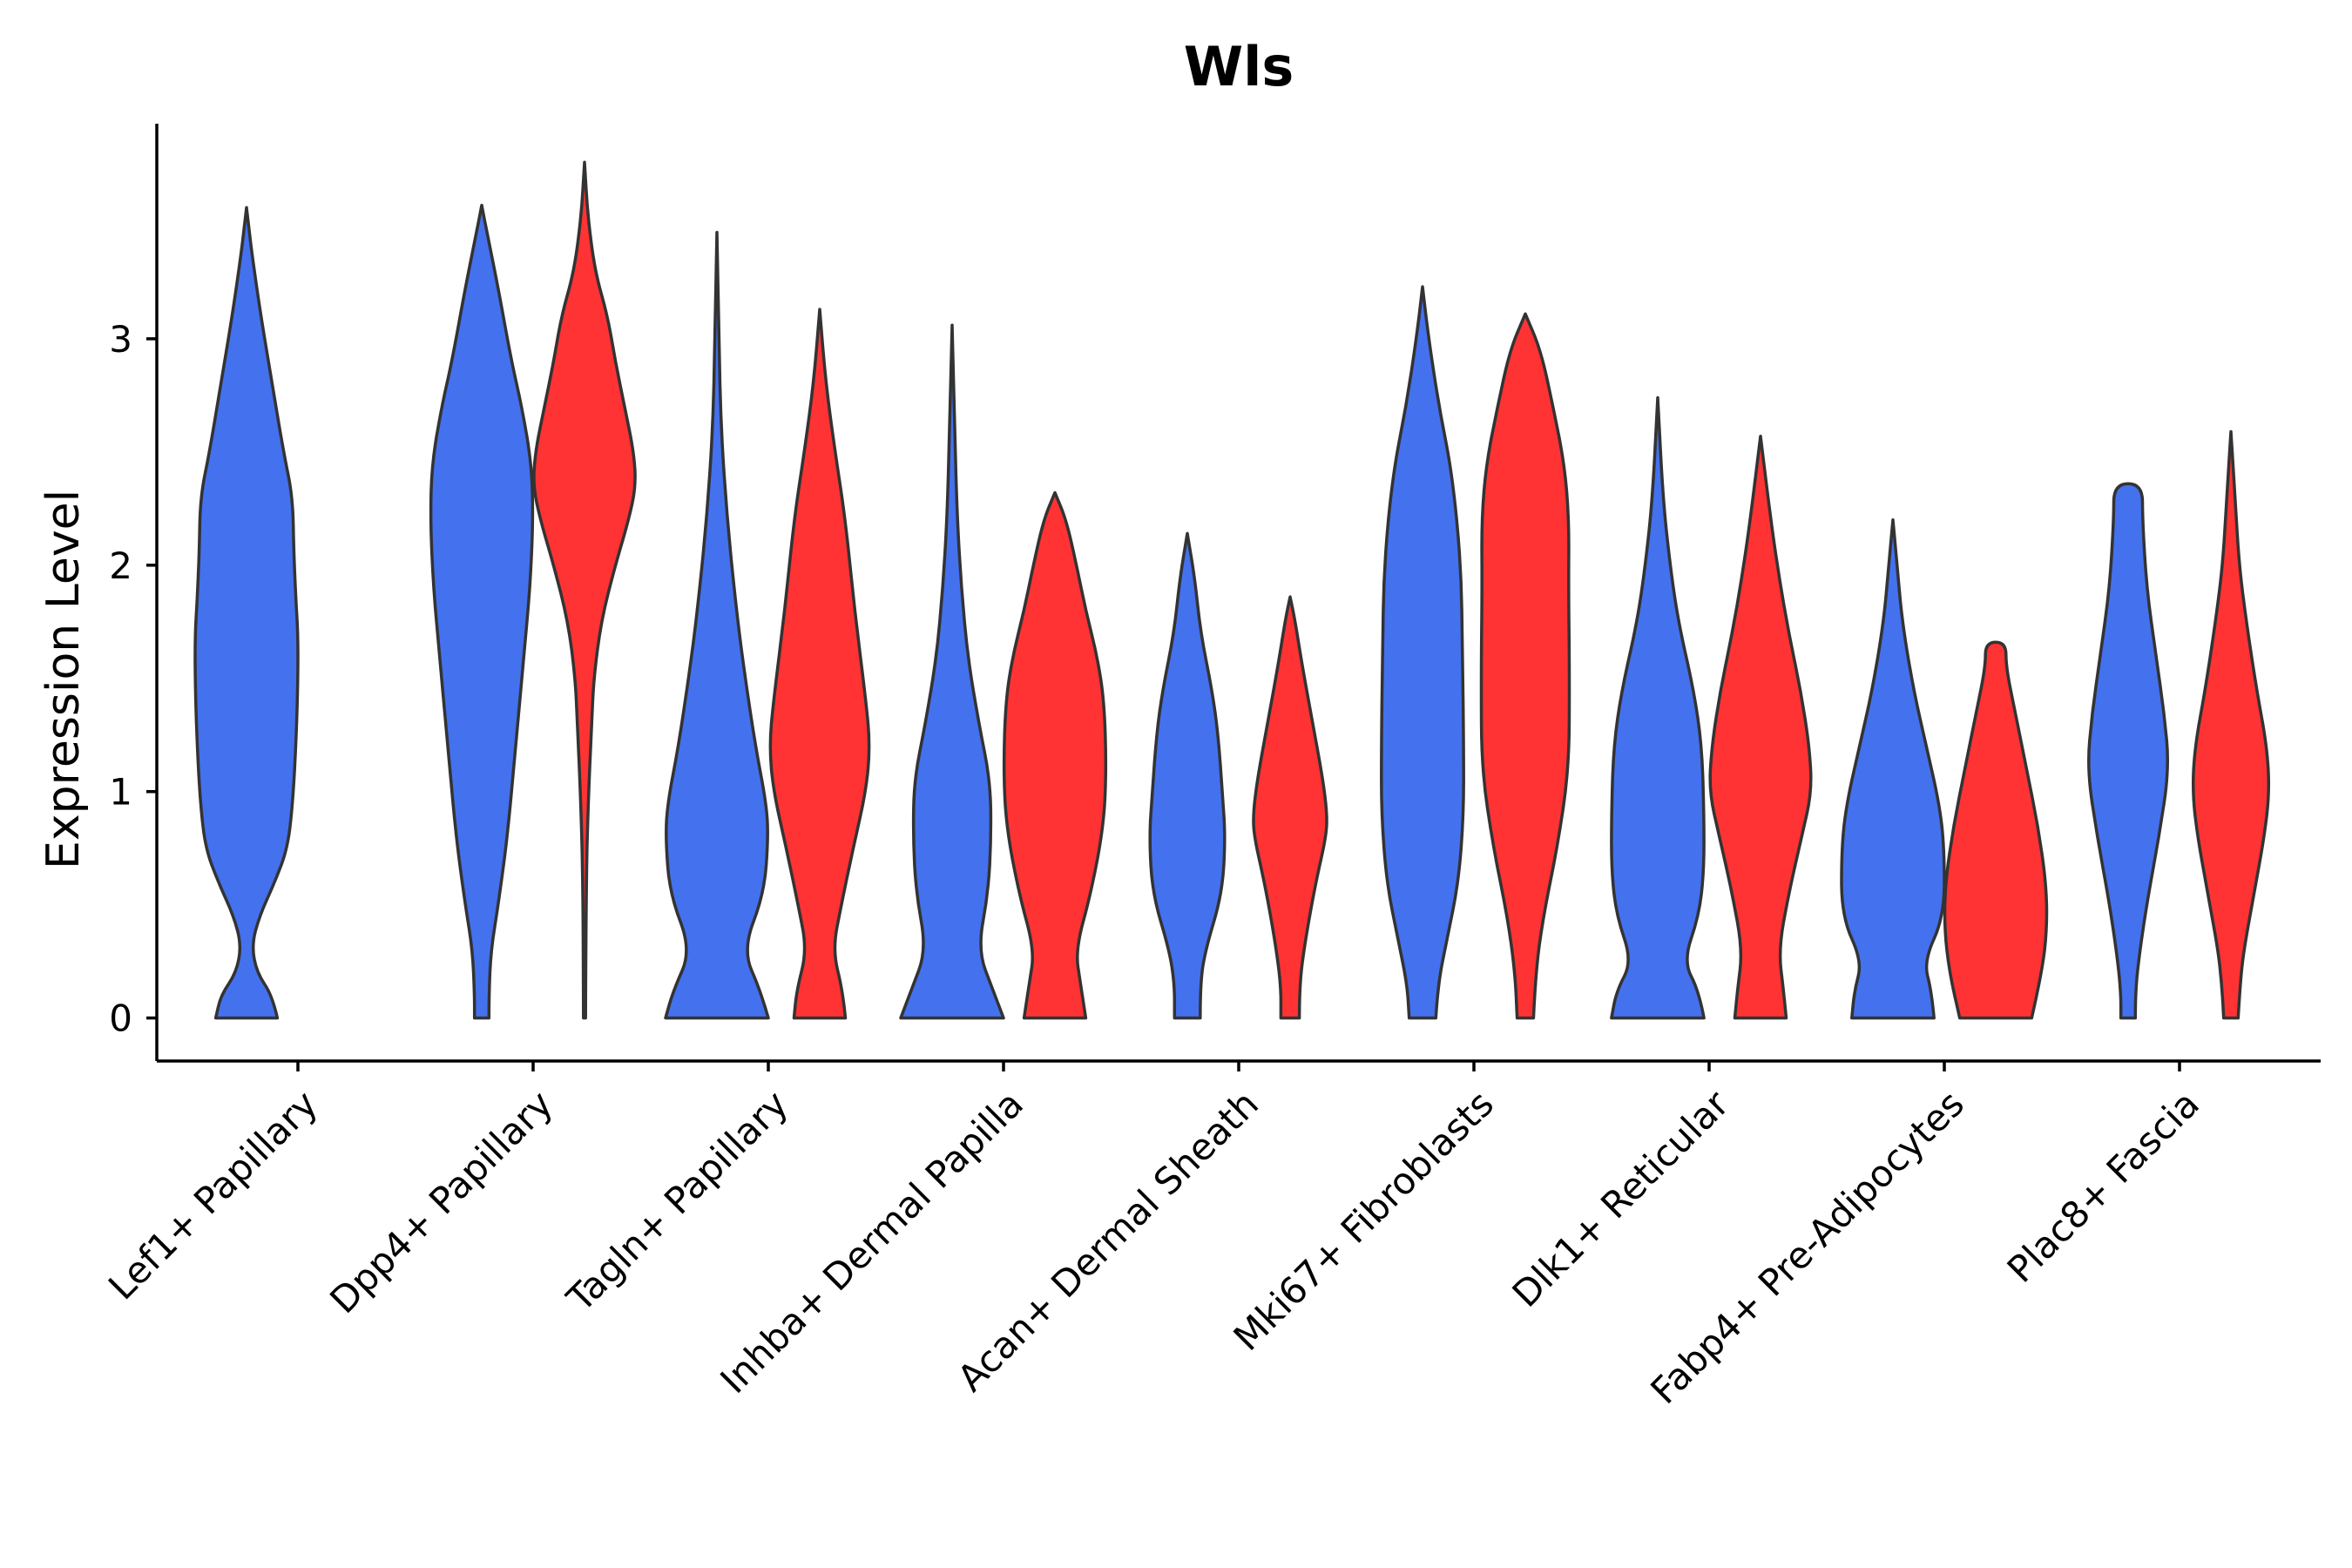 This screenshot has width=2352, height=1568. Describe the element at coordinates (2103, 1186) in the screenshot. I see `x-tick-label: Plac8+ Fascia` at that location.